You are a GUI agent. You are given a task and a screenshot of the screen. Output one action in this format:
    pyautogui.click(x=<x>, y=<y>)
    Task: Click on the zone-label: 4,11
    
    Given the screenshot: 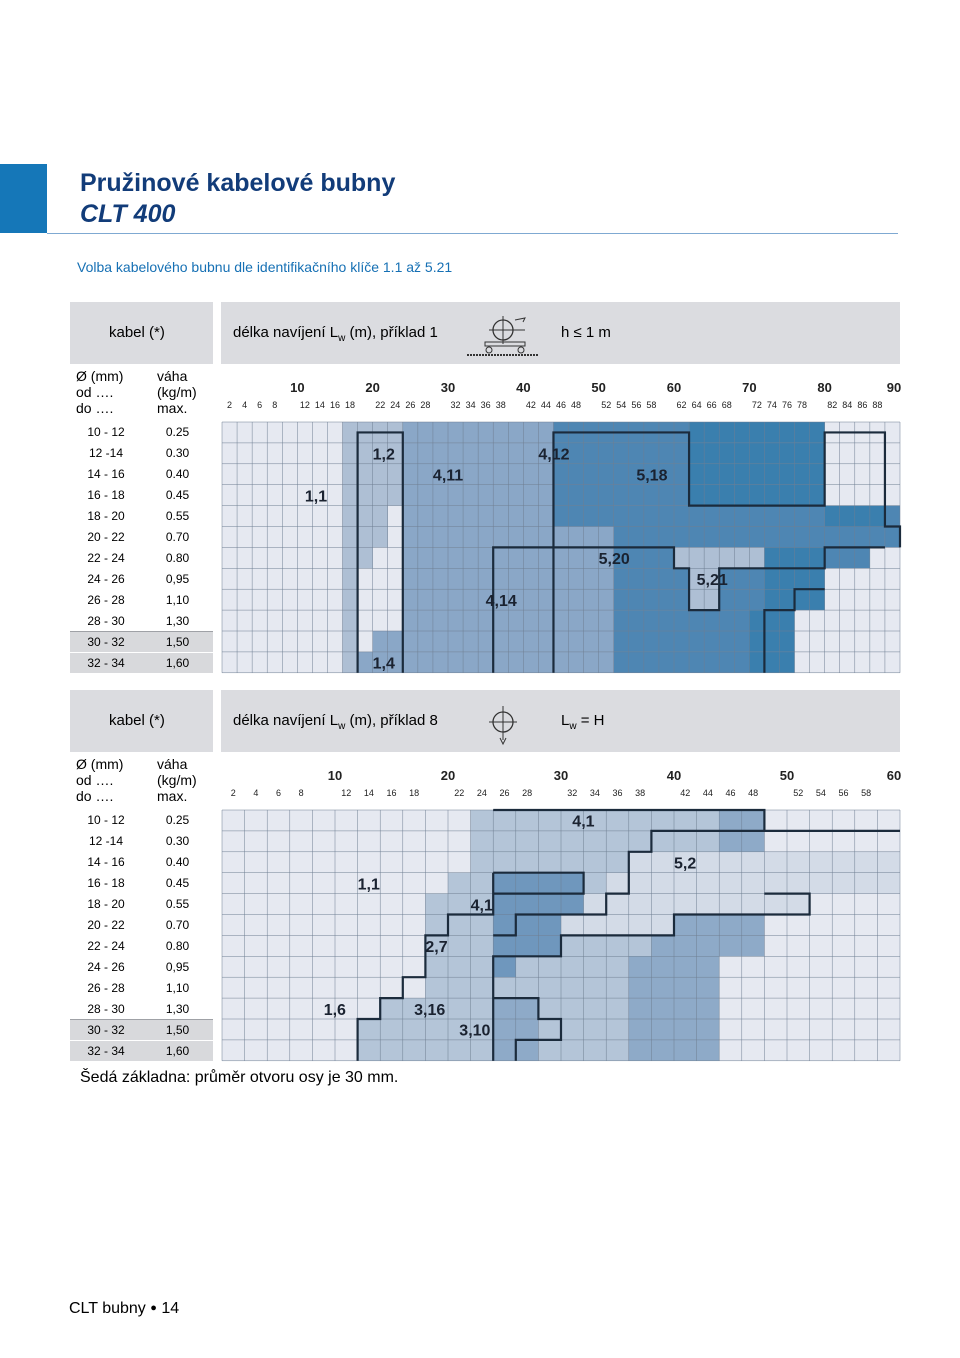 What is the action you would take?
    pyautogui.click(x=448, y=476)
    